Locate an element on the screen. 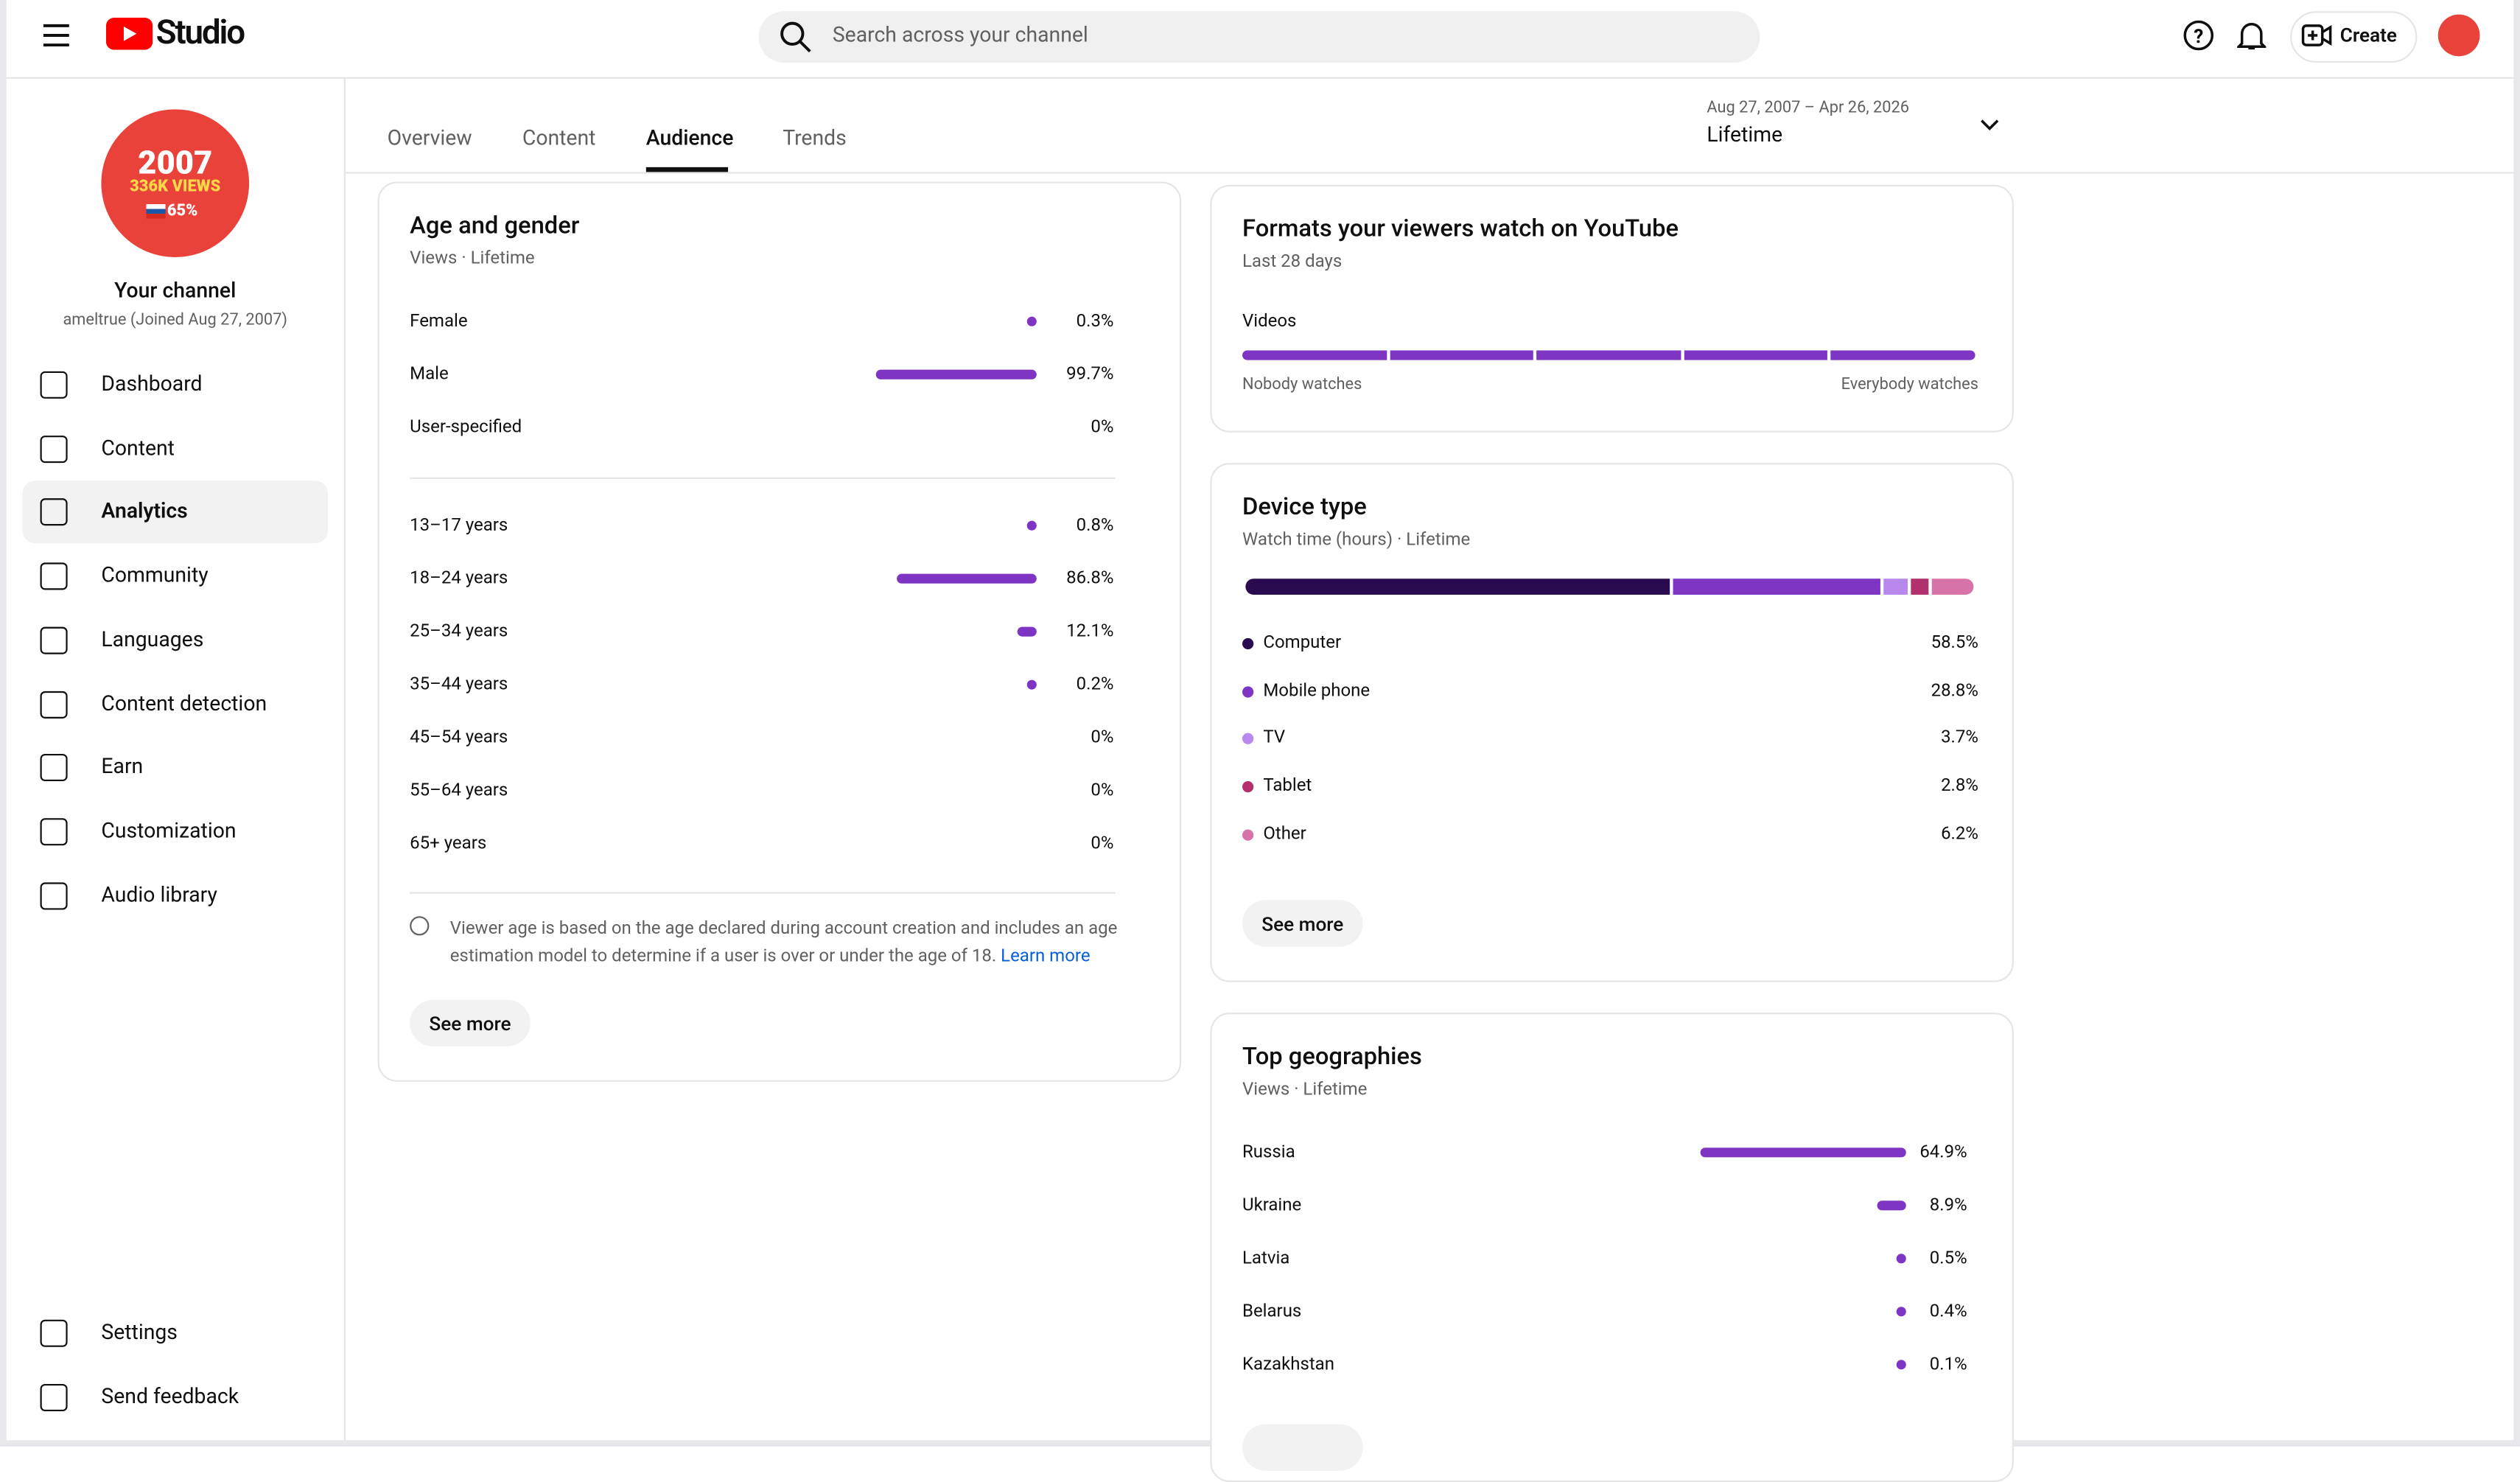 This screenshot has width=2520, height=1482. date-range: Aug 27, 2007 – Apr 26, 2026 is located at coordinates (1808, 108).